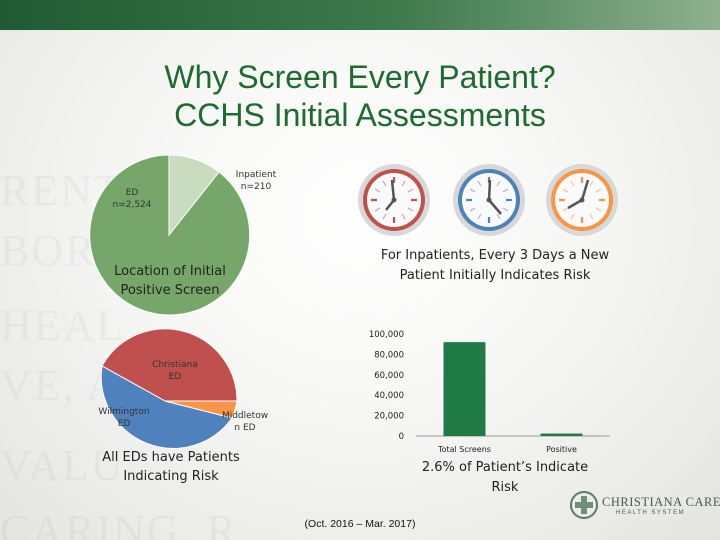 The image size is (720, 540). Describe the element at coordinates (464, 389) in the screenshot. I see `bar-total-screens` at that location.